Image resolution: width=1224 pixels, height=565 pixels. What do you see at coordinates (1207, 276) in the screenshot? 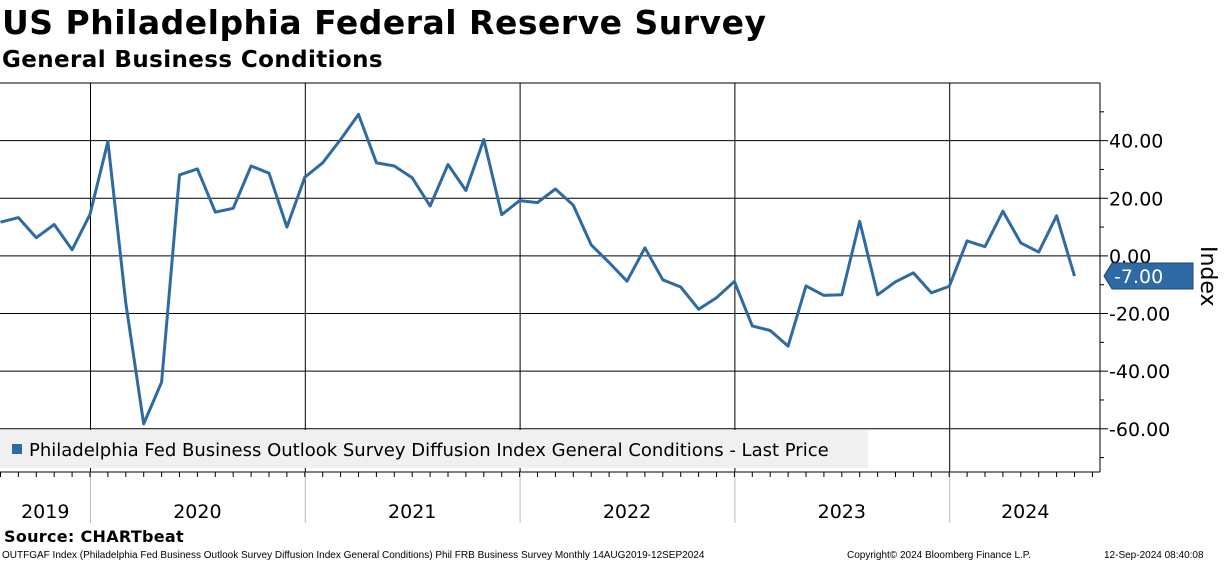
I see `y-axis-label: Index` at bounding box center [1207, 276].